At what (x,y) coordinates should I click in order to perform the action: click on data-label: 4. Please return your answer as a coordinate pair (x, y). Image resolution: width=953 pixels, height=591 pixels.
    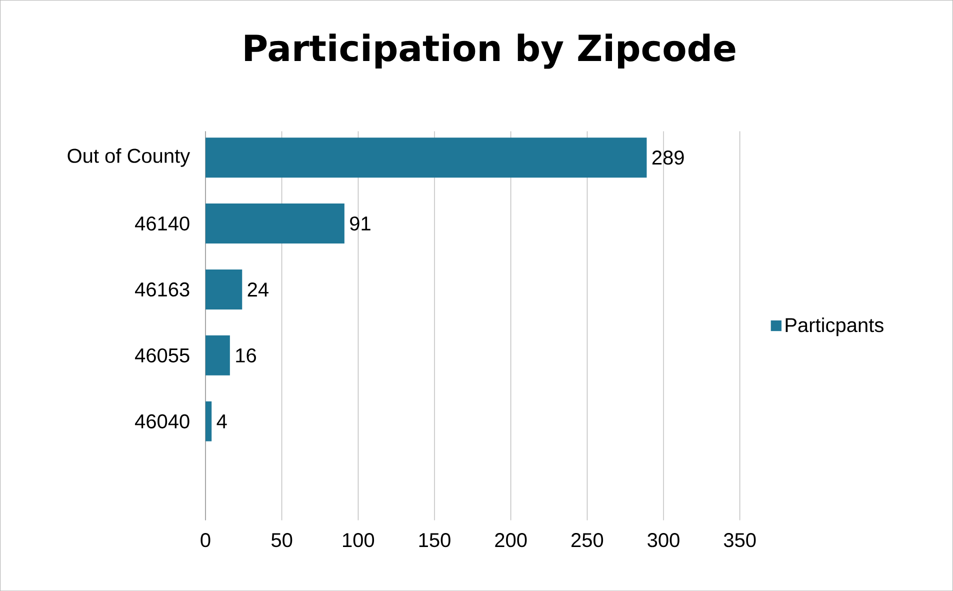
    Looking at the image, I should click on (221, 421).